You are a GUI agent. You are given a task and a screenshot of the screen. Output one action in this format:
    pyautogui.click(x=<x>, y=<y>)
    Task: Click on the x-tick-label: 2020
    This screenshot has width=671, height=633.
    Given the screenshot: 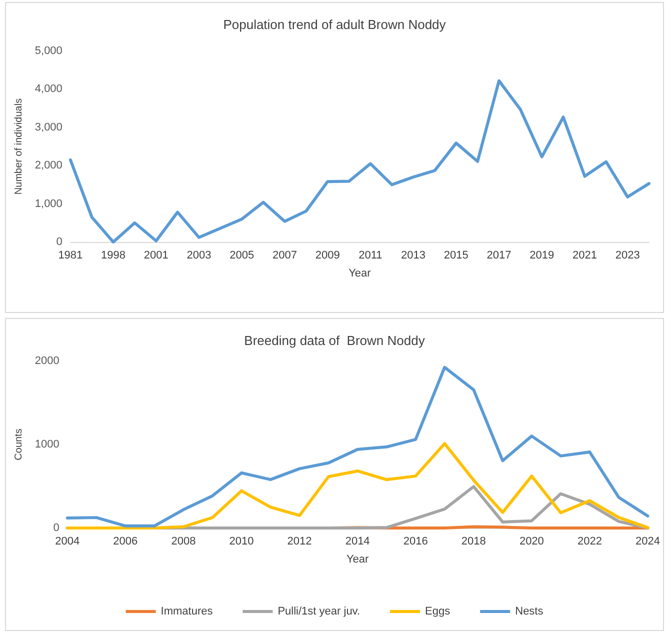 What is the action you would take?
    pyautogui.click(x=531, y=542)
    